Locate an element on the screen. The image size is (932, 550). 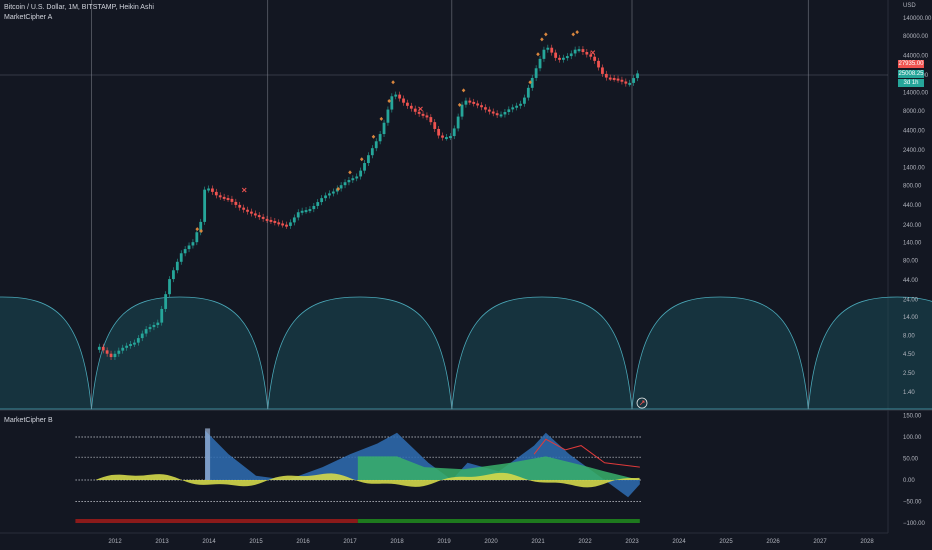
year-tick-label: 2028 is located at coordinates (867, 542).